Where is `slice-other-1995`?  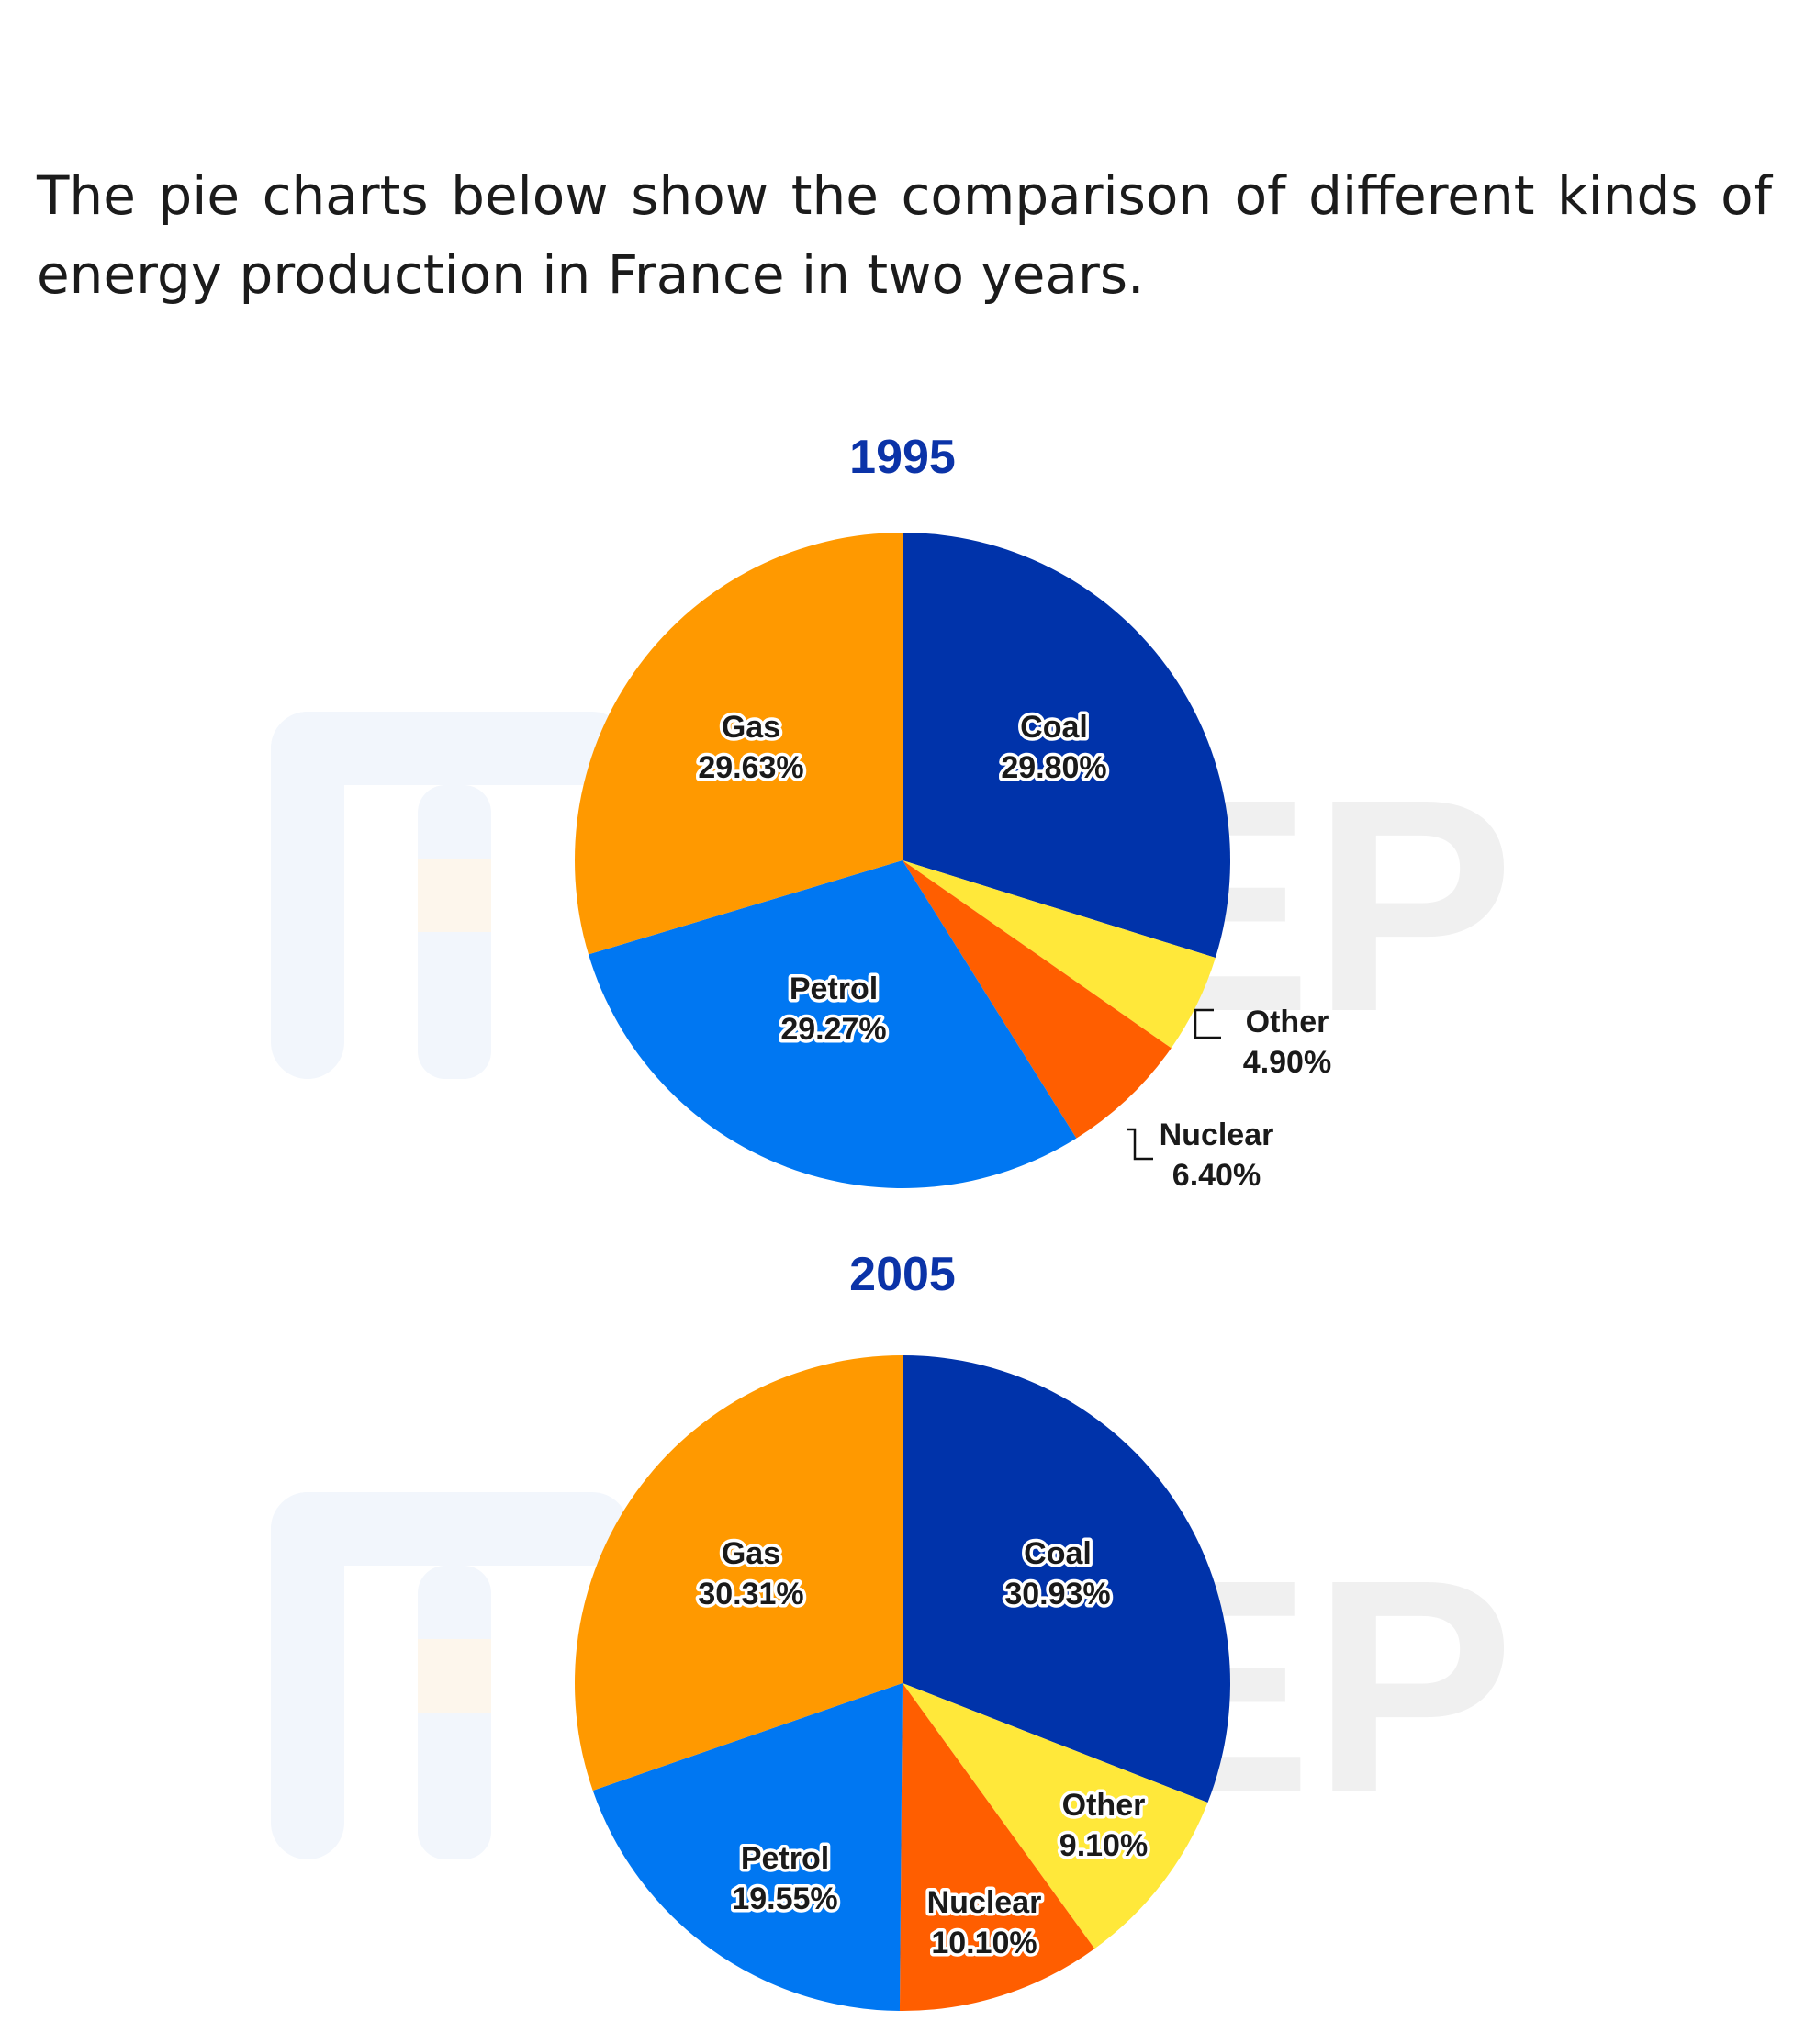 slice-other-1995 is located at coordinates (1059, 954).